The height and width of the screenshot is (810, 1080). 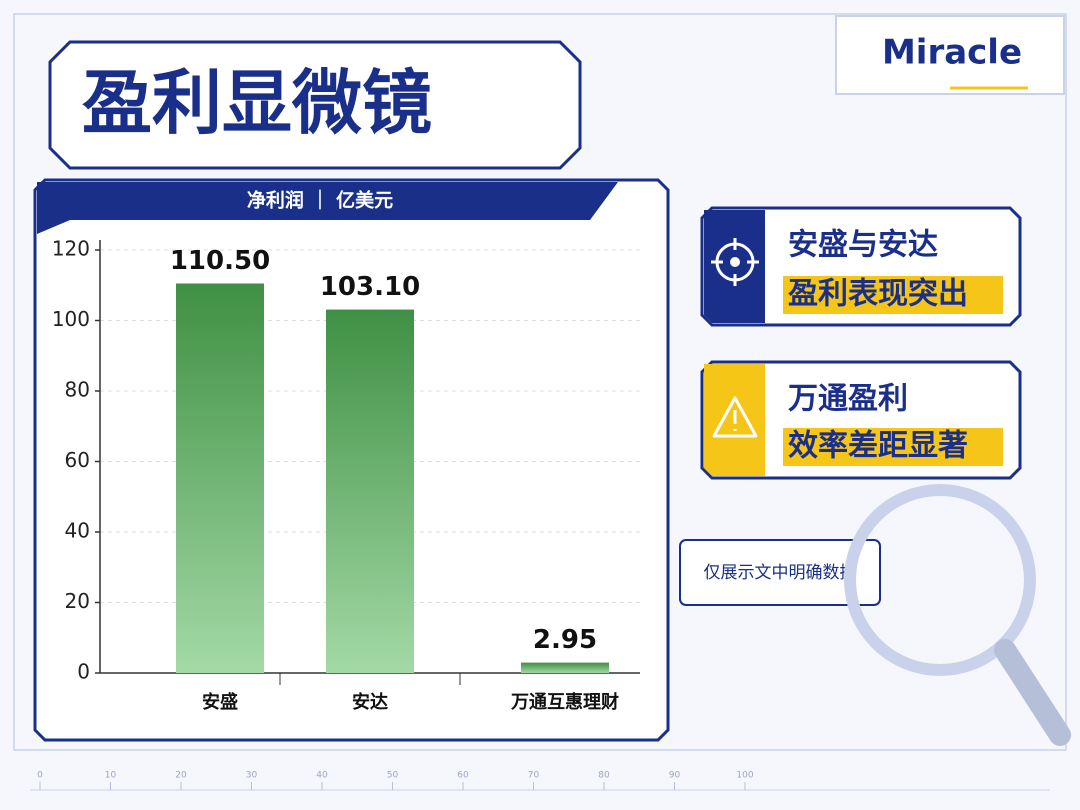 I want to click on callout-line2: 效率差距显著, so click(x=878, y=446).